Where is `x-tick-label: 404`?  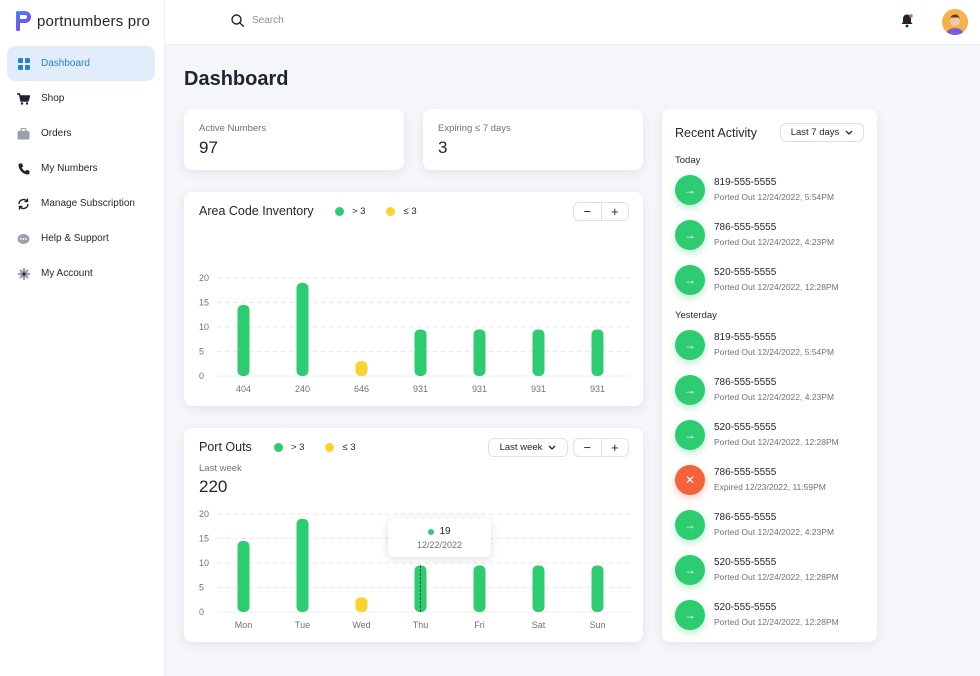 x-tick-label: 404 is located at coordinates (243, 389).